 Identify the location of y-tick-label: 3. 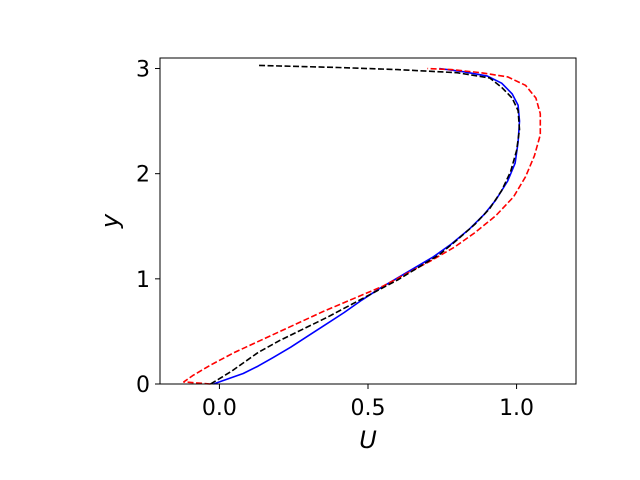
(143, 70).